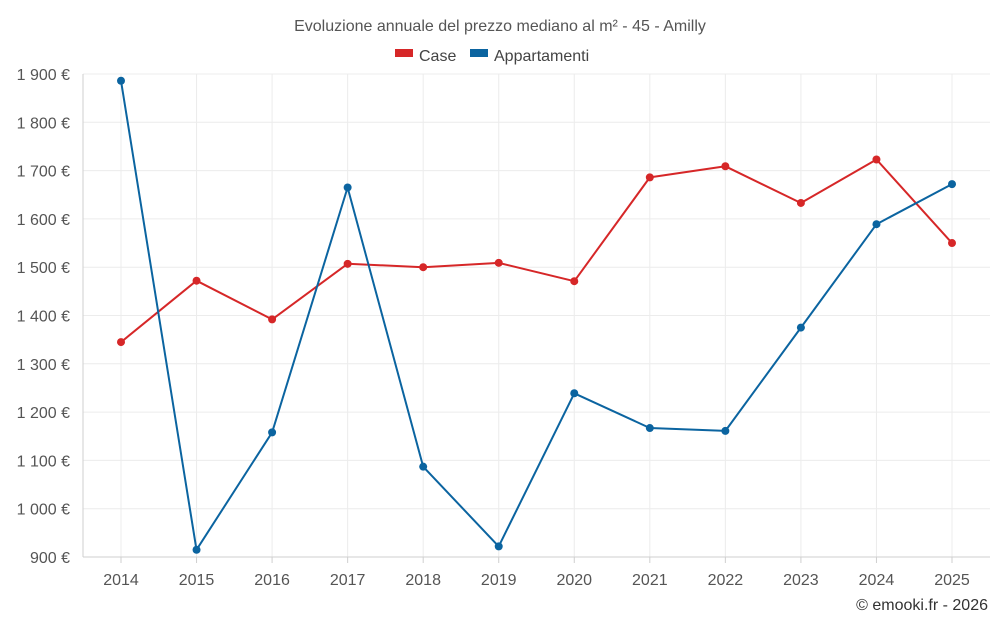 Image resolution: width=1000 pixels, height=625 pixels. Describe the element at coordinates (952, 580) in the screenshot. I see `x-tick-label: 2025` at that location.